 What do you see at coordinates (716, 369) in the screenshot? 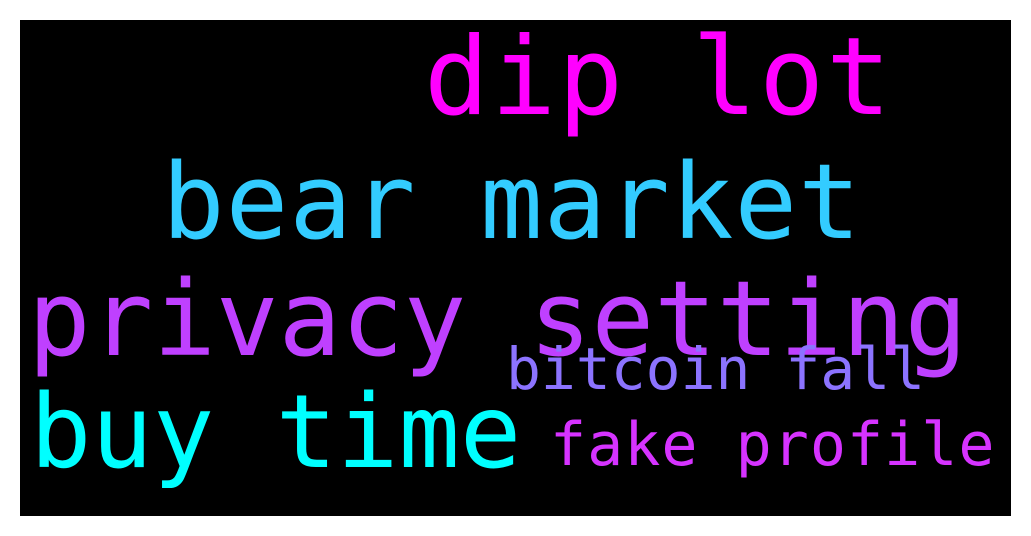
I see `word-bitcoin-fall: bitcoin fall` at bounding box center [716, 369].